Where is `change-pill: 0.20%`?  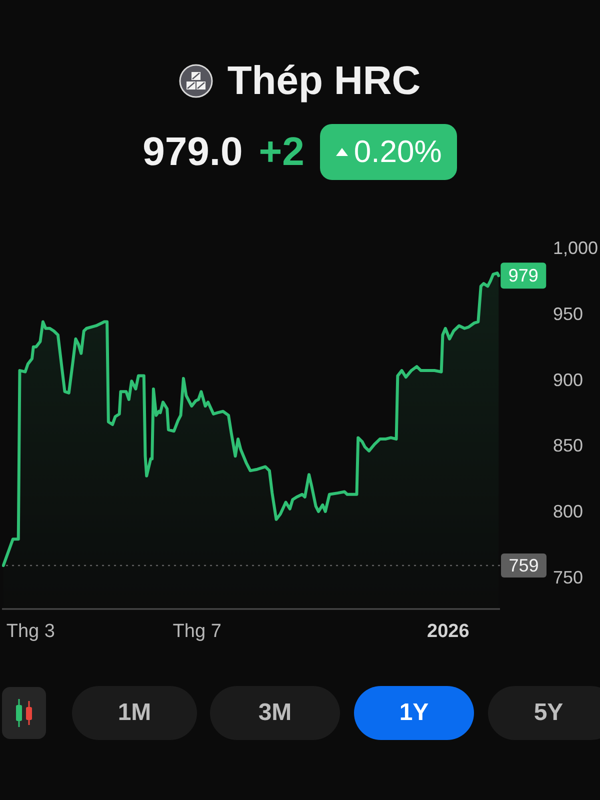 change-pill: 0.20% is located at coordinates (389, 152).